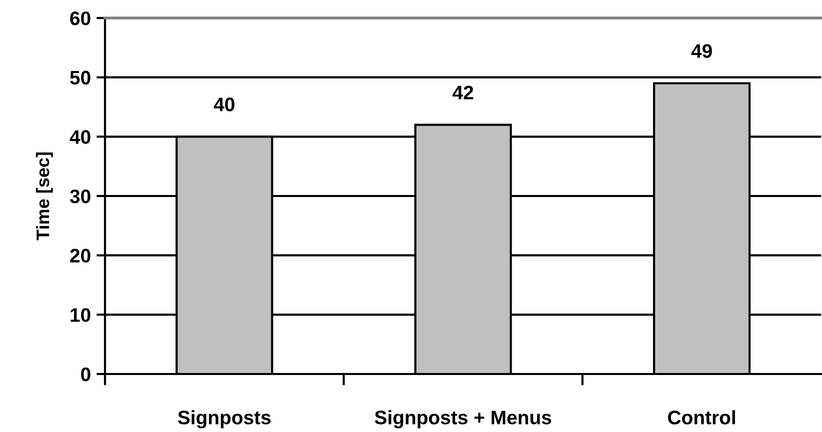 Image resolution: width=822 pixels, height=432 pixels. What do you see at coordinates (463, 93) in the screenshot?
I see `data-label: 42` at bounding box center [463, 93].